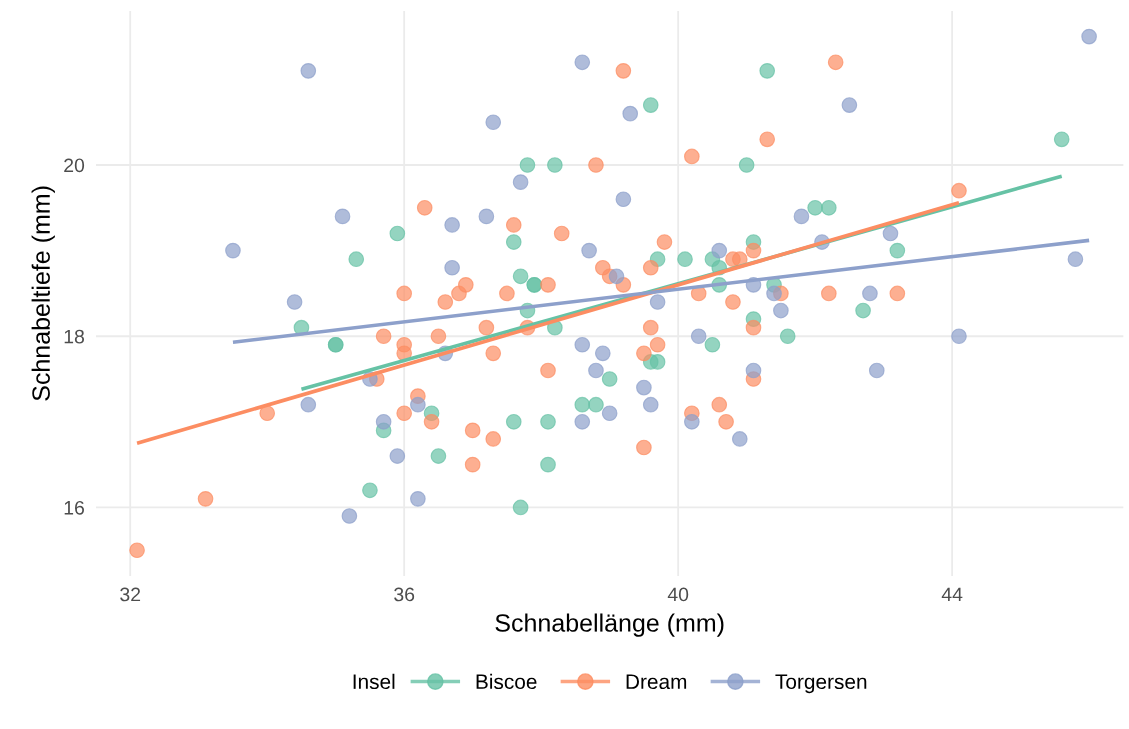  What do you see at coordinates (74, 336) in the screenshot?
I see `y-tick-label: 18` at bounding box center [74, 336].